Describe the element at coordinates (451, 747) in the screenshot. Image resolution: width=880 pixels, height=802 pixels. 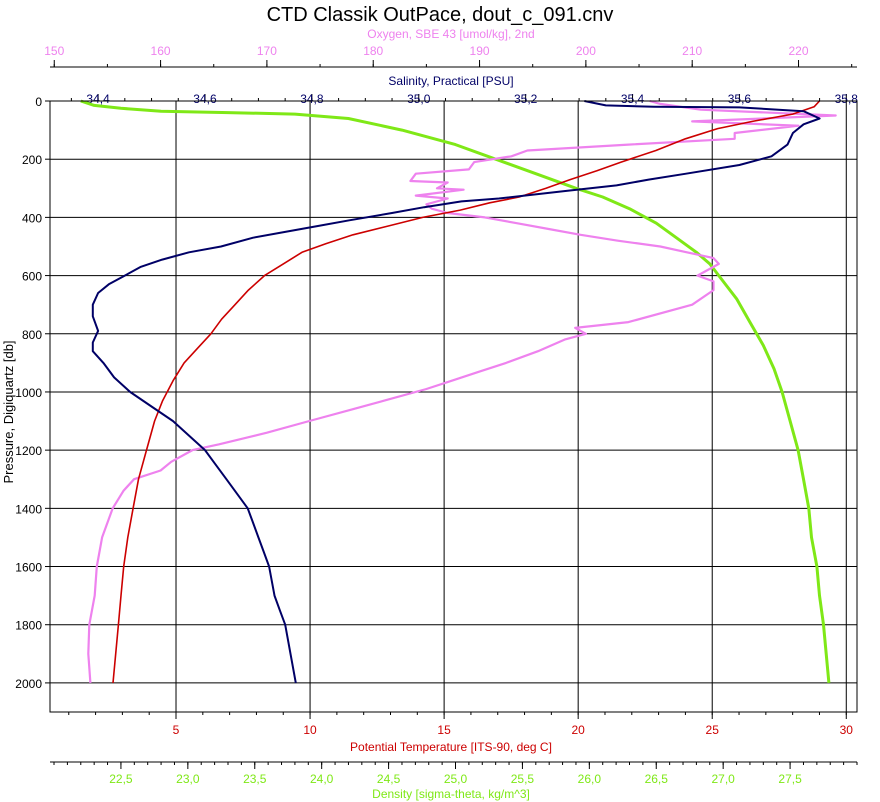
I see `temperature-axis-label: Potential Temperature [ITS-90, deg C]` at that location.